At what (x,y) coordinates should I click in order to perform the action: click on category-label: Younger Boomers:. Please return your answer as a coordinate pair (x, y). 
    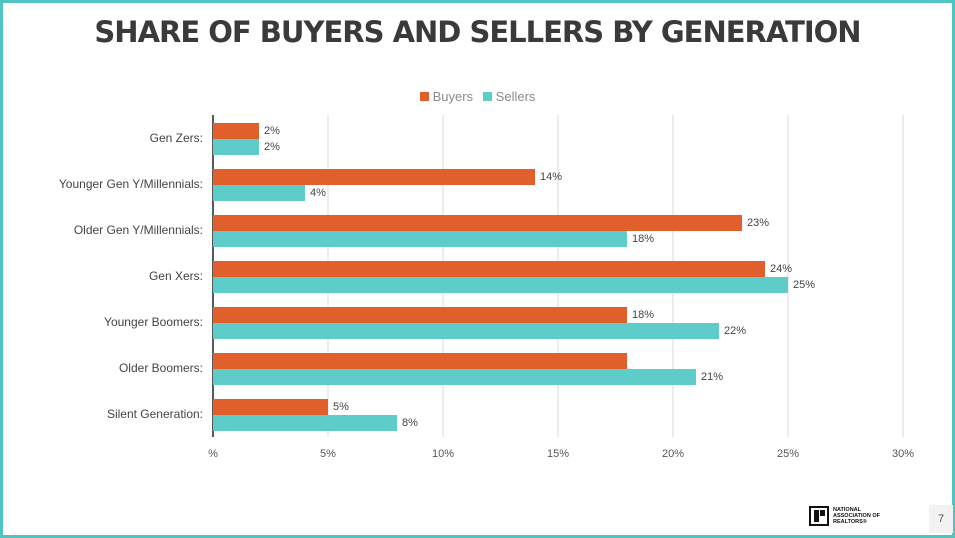
    Looking at the image, I should click on (153, 322).